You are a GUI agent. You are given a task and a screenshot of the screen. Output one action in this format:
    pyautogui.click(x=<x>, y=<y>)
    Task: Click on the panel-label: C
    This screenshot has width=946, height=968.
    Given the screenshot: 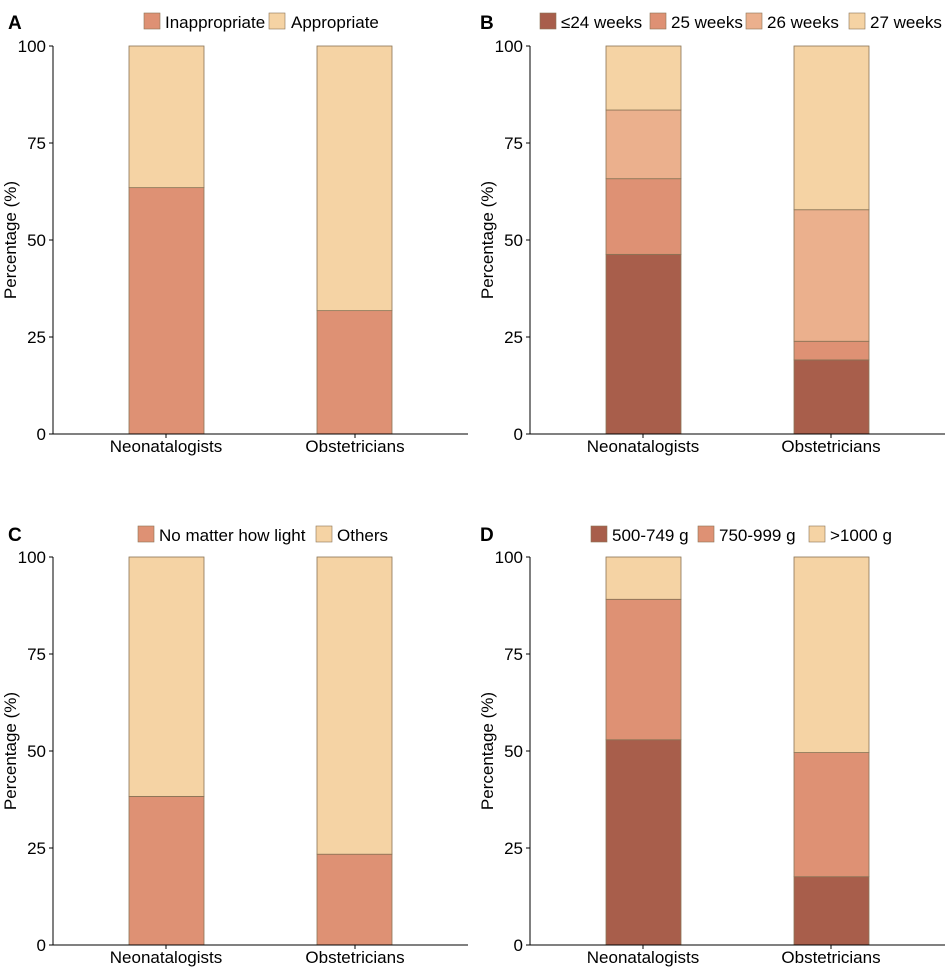 What is the action you would take?
    pyautogui.click(x=15, y=535)
    